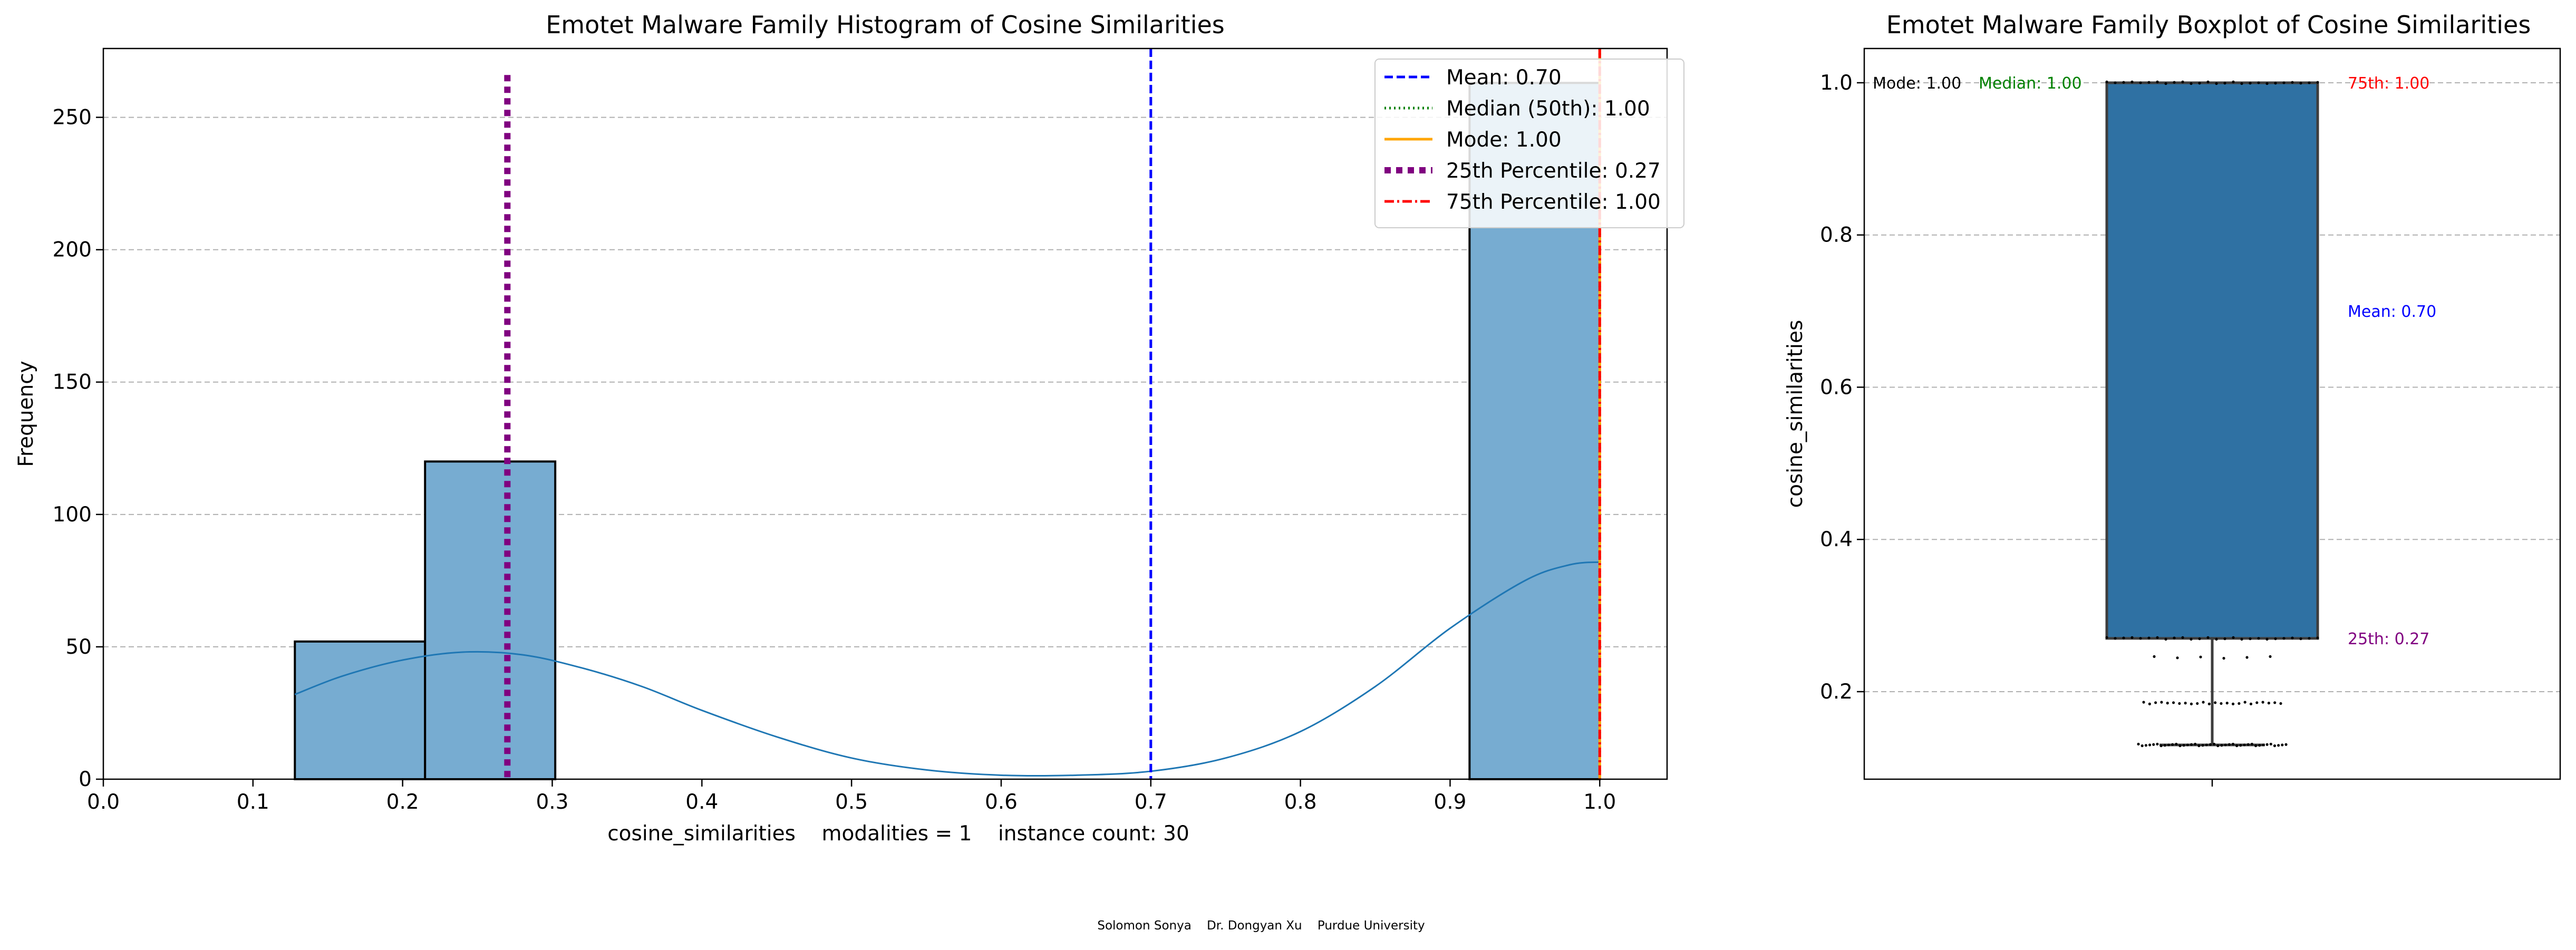 Image resolution: width=2576 pixels, height=950 pixels. I want to click on y-tick-label: 150, so click(72, 382).